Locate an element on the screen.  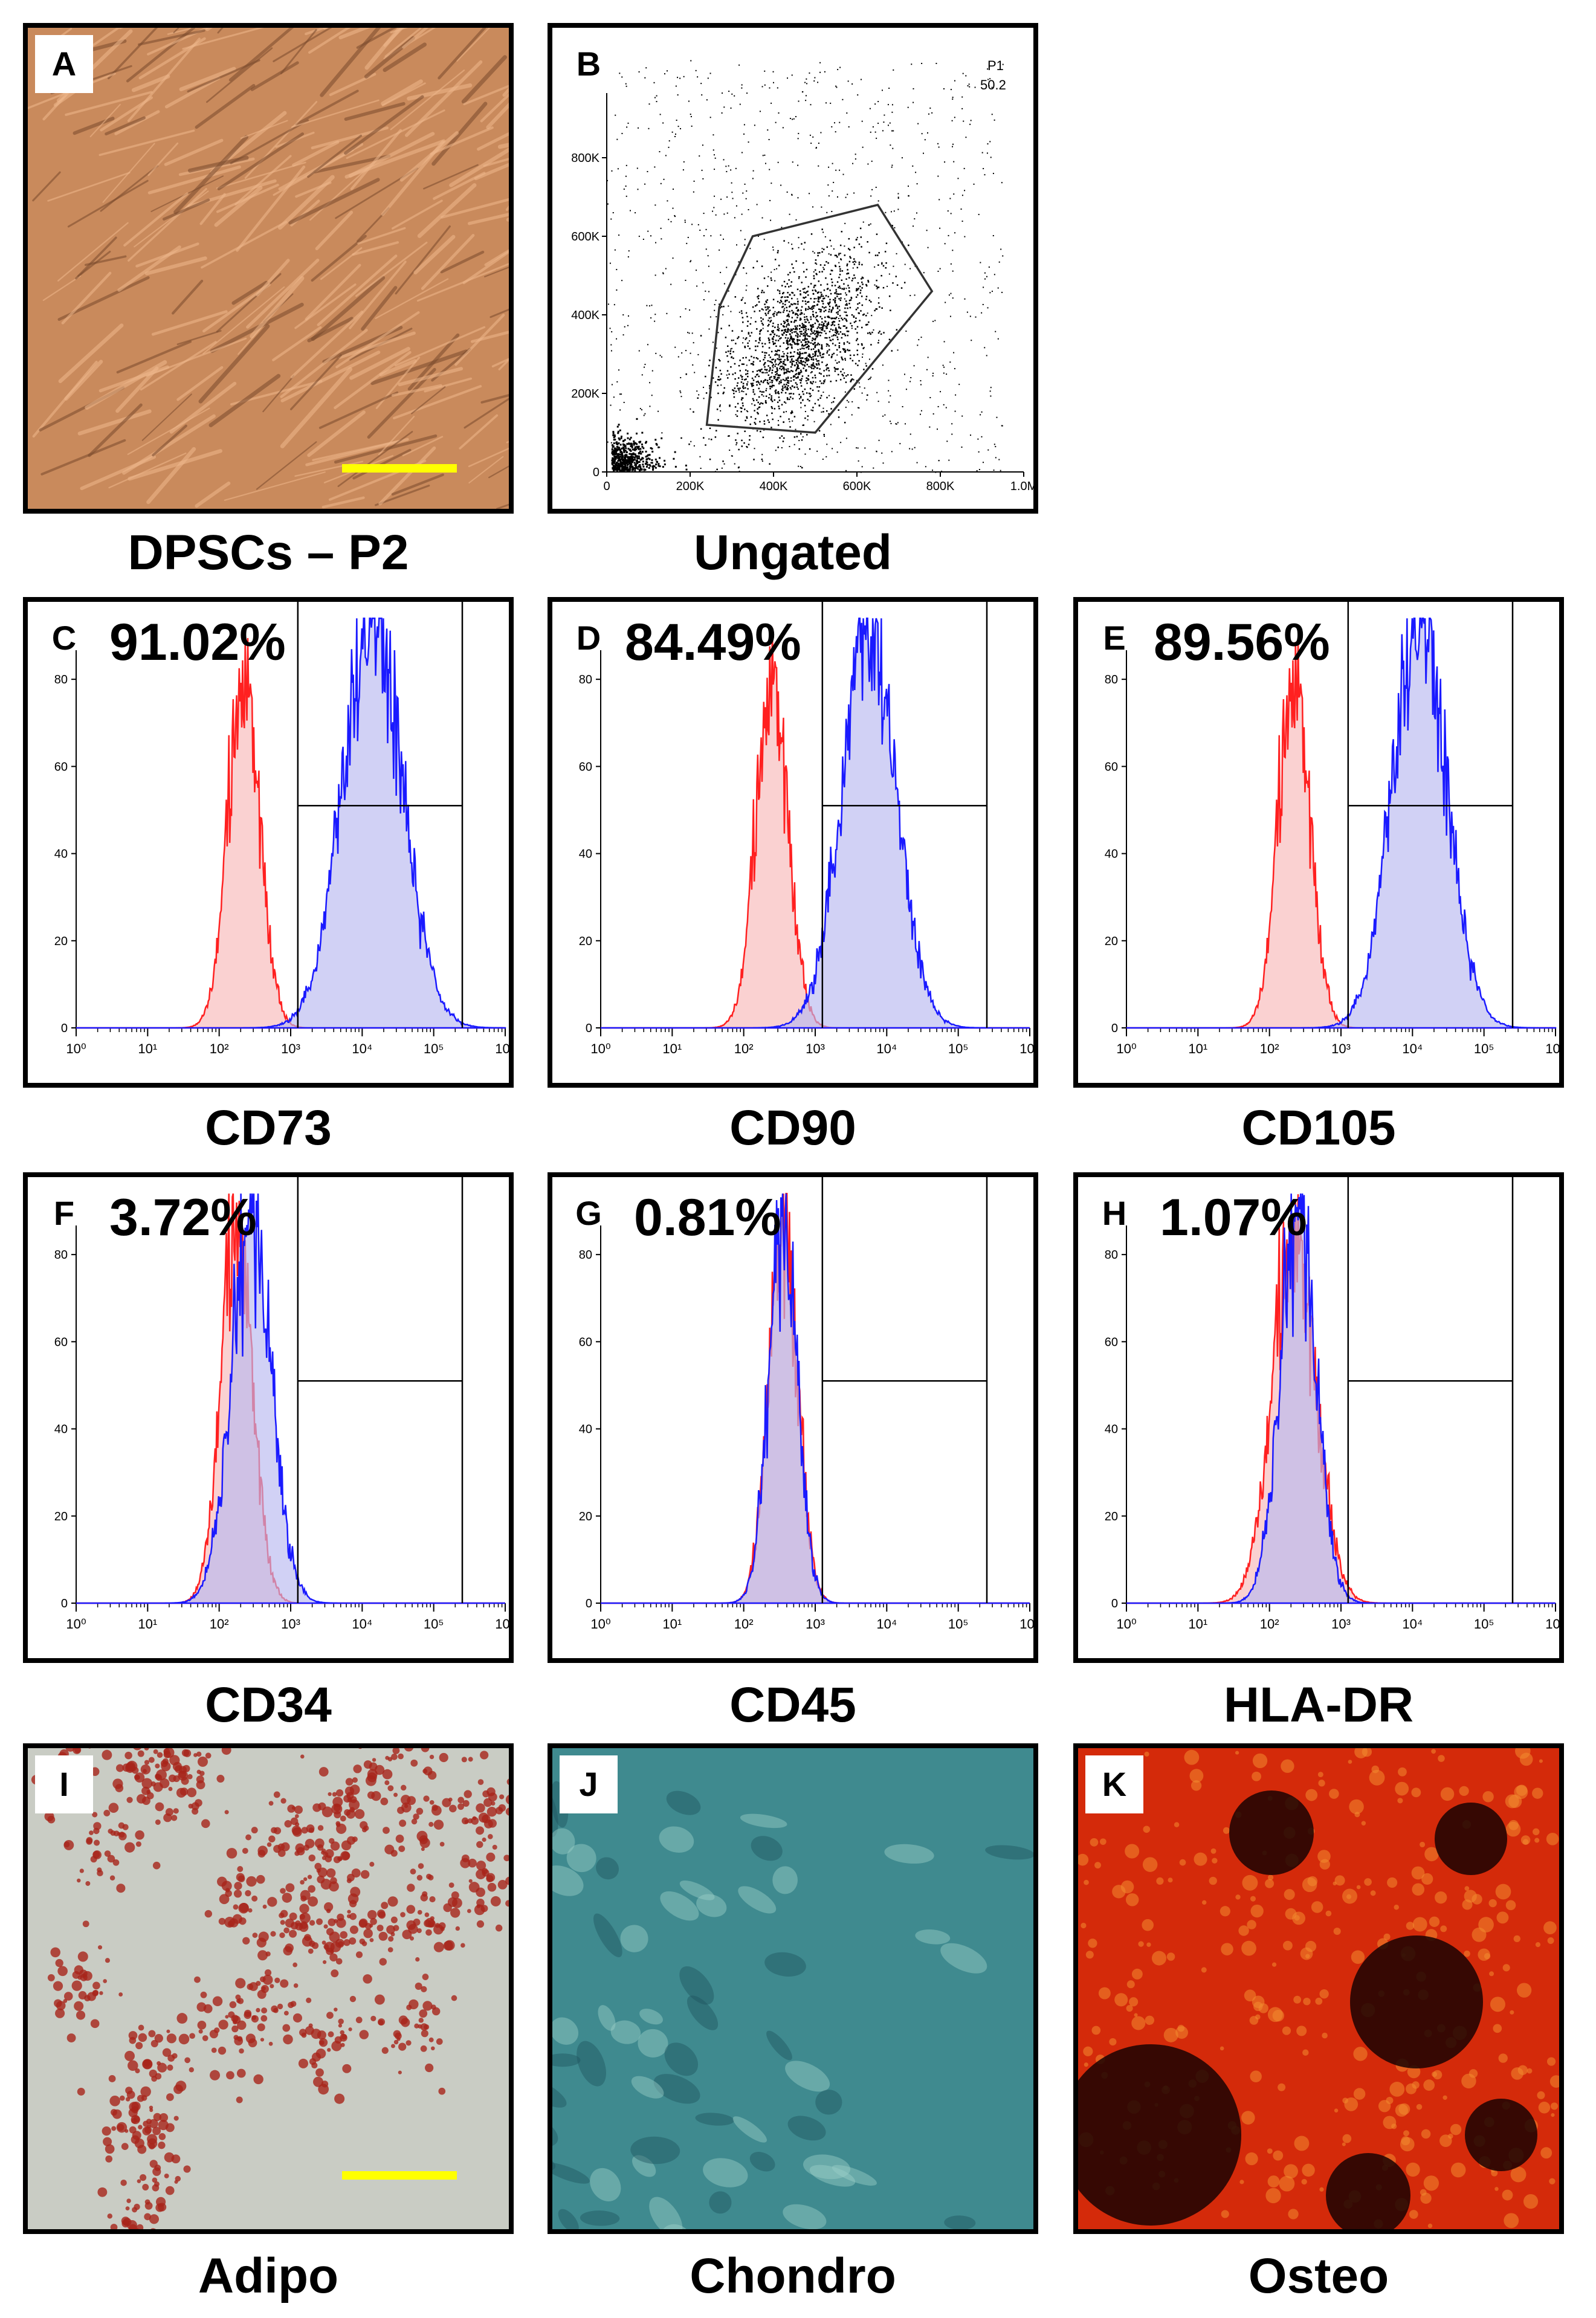
event-points is located at coordinates (805, 266).